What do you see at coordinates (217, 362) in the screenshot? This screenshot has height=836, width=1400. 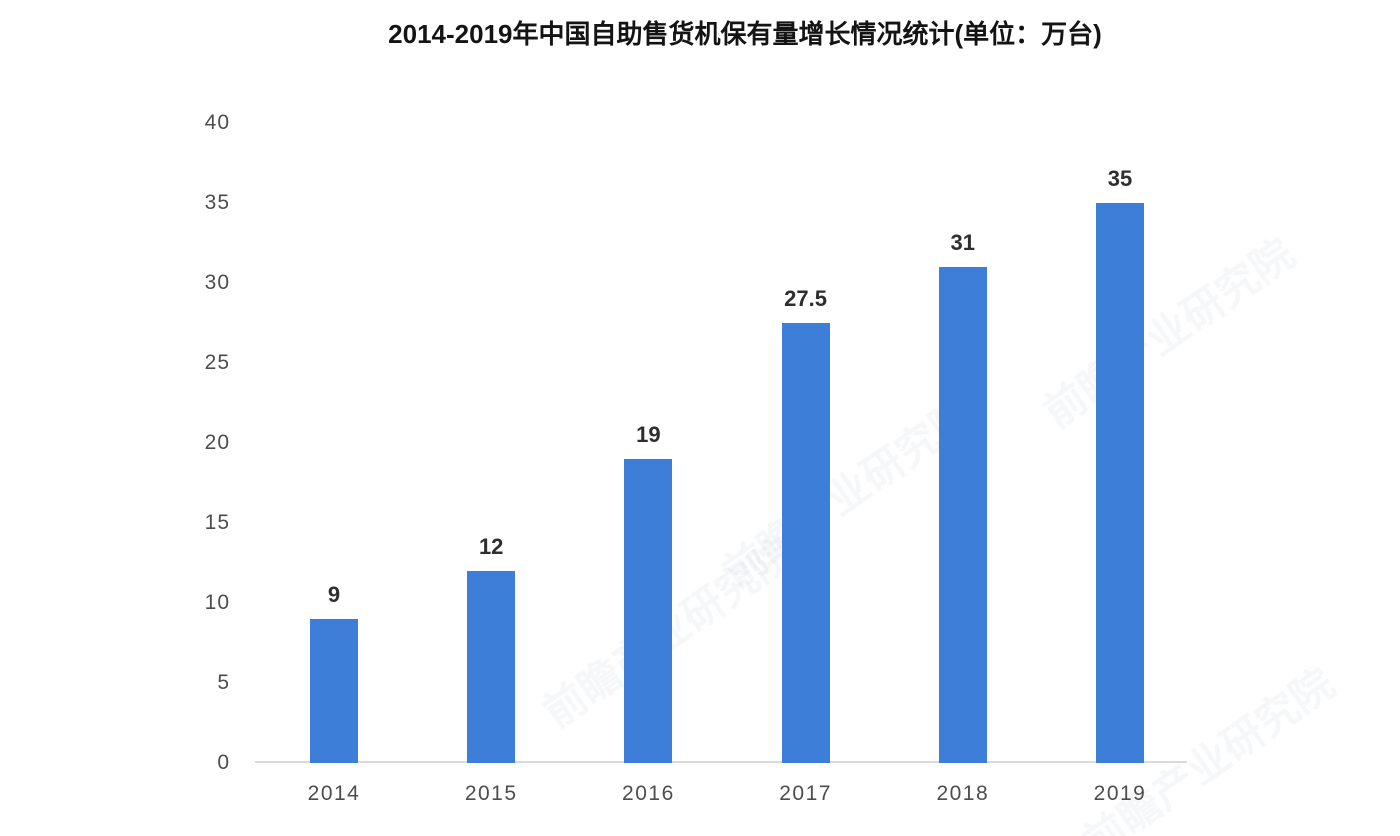 I see `y-axis-tick-label: 25` at bounding box center [217, 362].